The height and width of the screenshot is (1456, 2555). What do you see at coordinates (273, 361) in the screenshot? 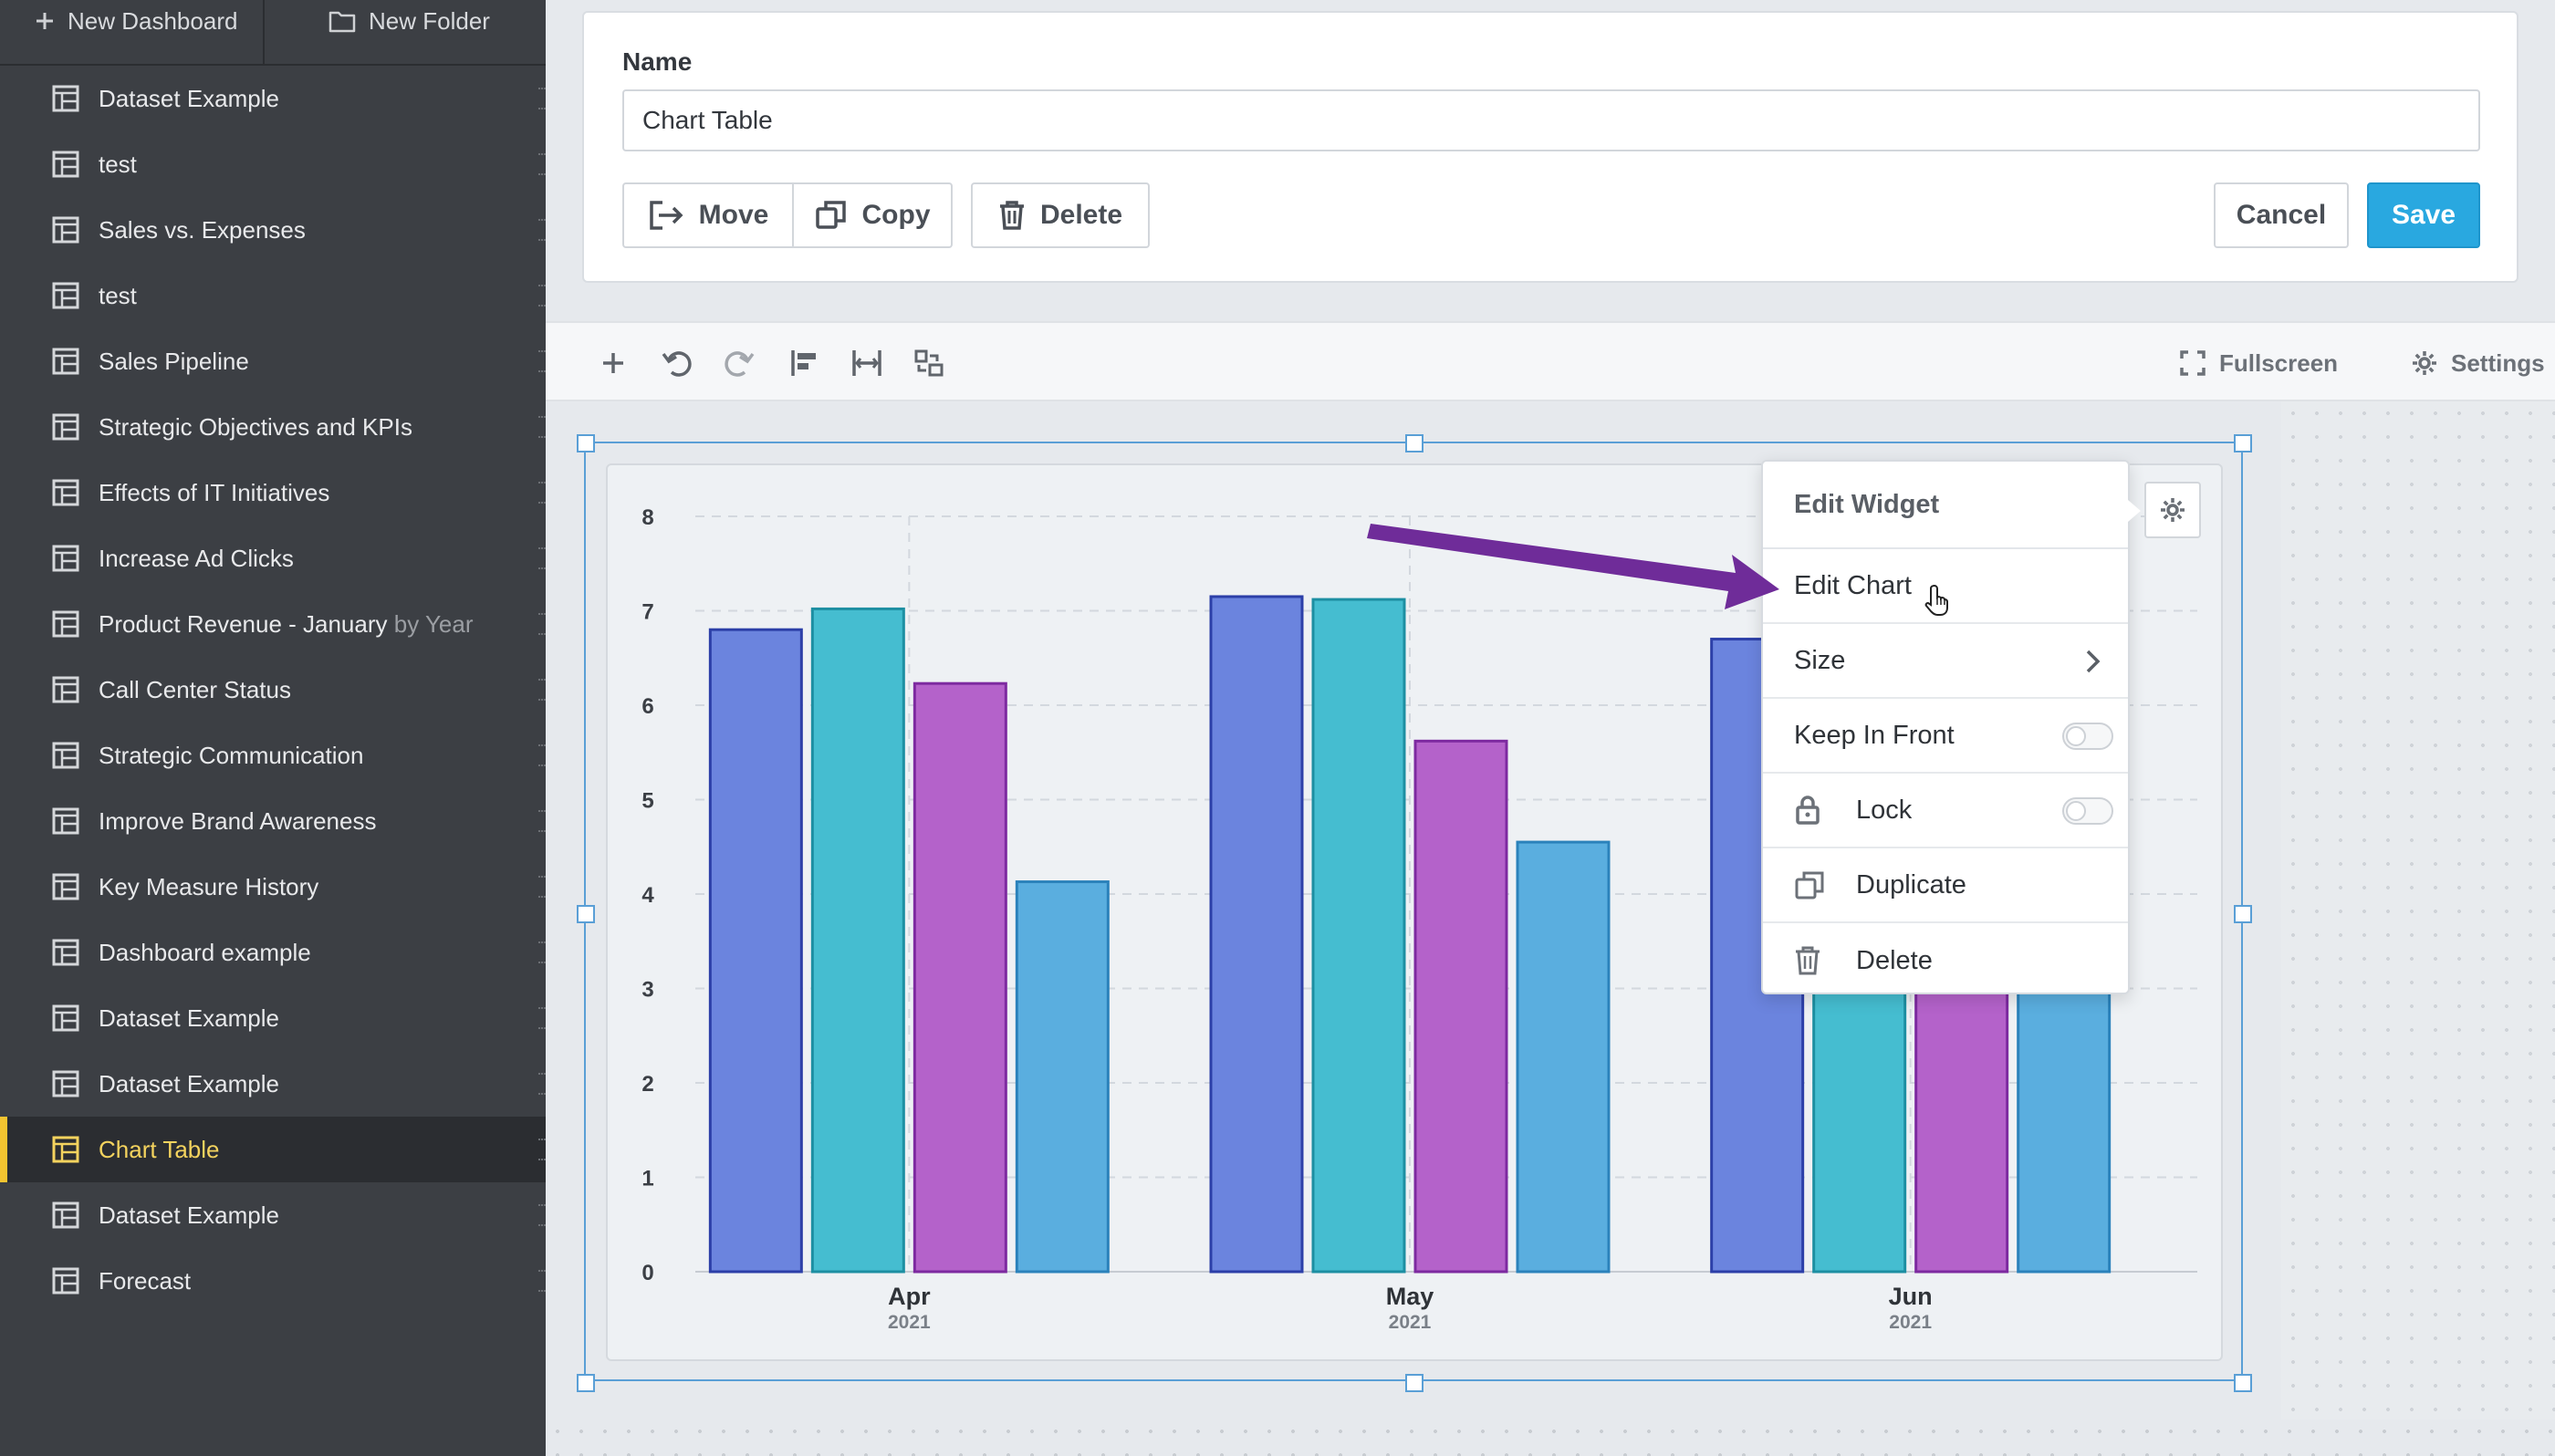
I see `sidebar-item: Sales Pipeline` at bounding box center [273, 361].